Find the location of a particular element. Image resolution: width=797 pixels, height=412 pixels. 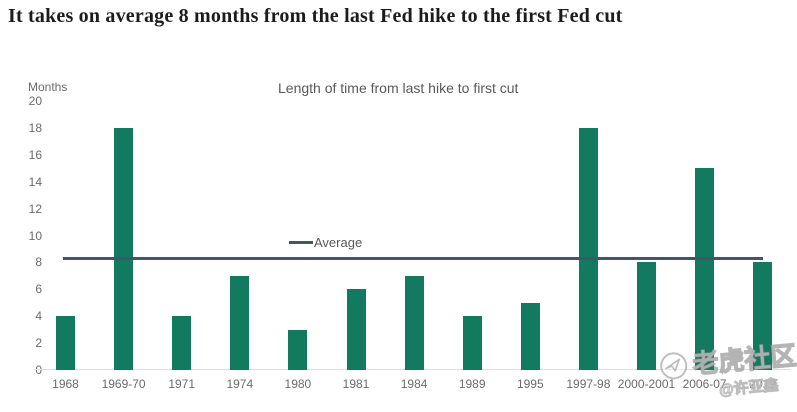

average-line is located at coordinates (413, 258).